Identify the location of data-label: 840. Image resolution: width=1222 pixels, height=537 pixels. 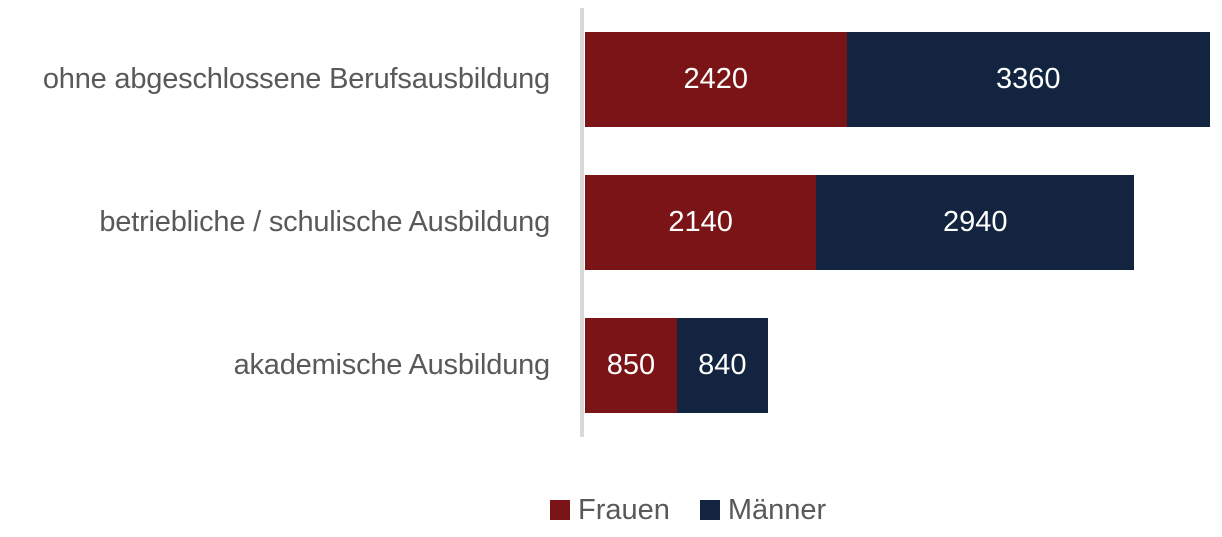
(722, 365).